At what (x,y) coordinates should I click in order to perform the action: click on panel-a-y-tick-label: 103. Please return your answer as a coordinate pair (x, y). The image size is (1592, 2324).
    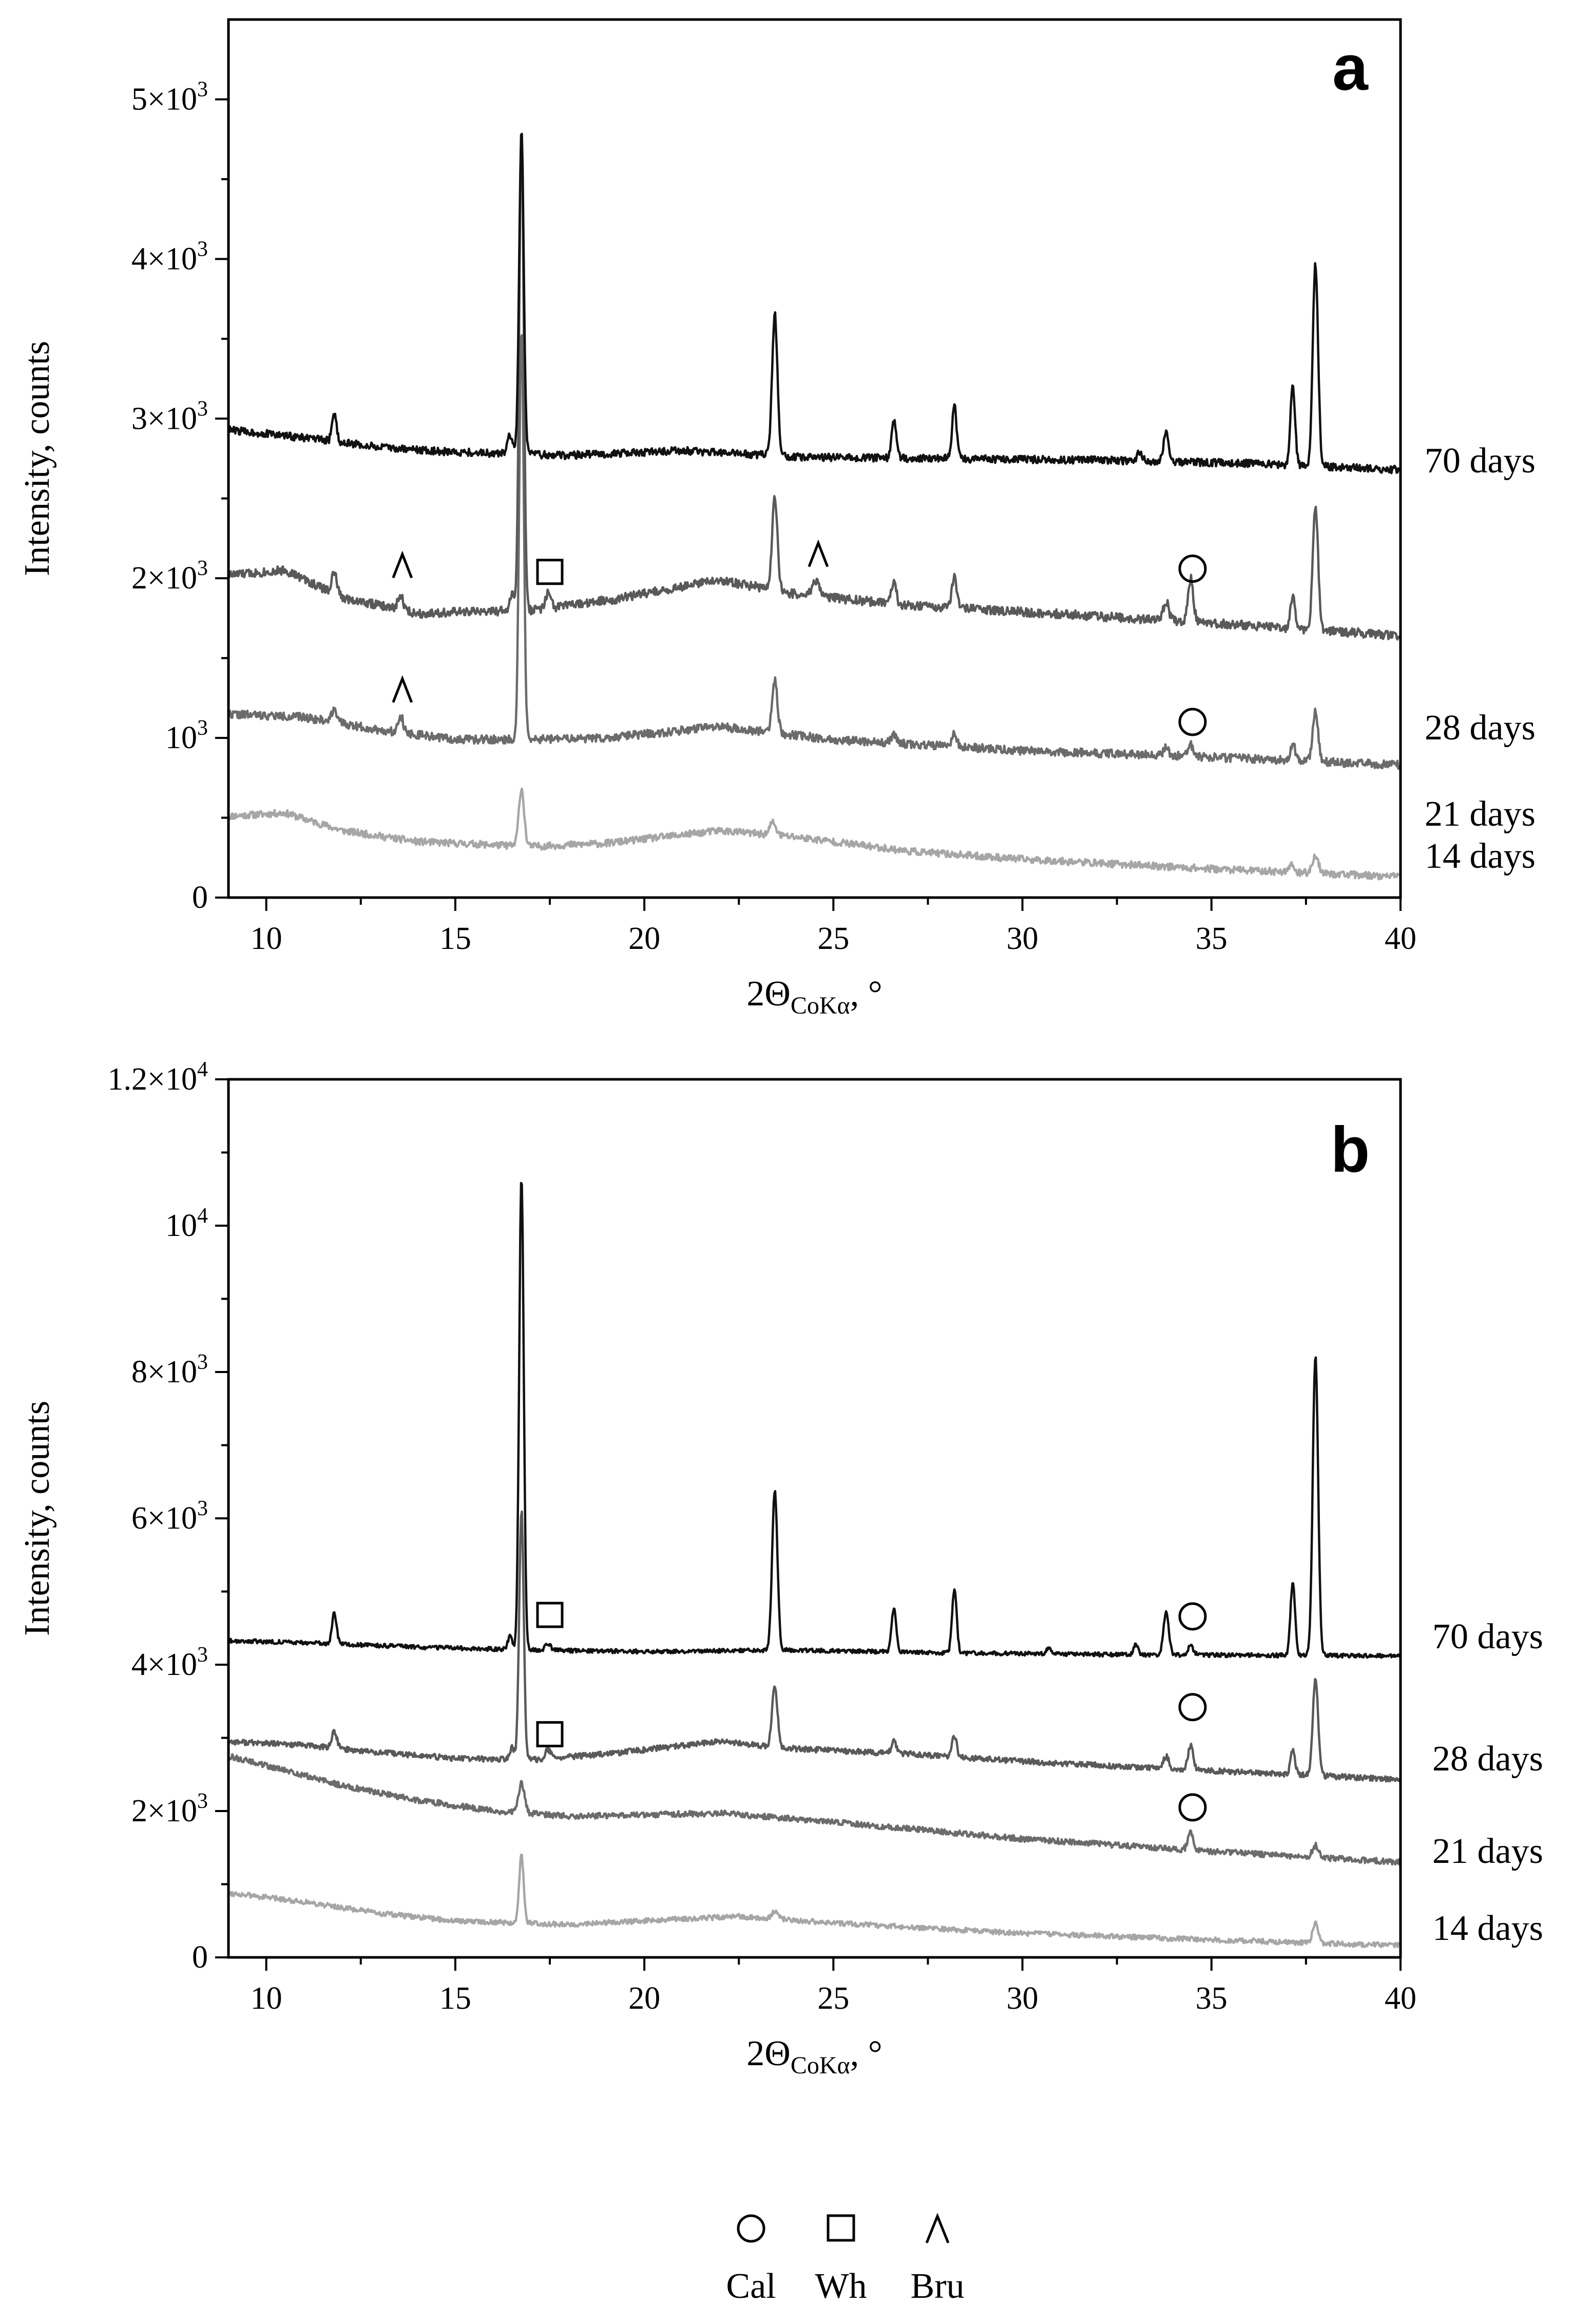
    Looking at the image, I should click on (186, 735).